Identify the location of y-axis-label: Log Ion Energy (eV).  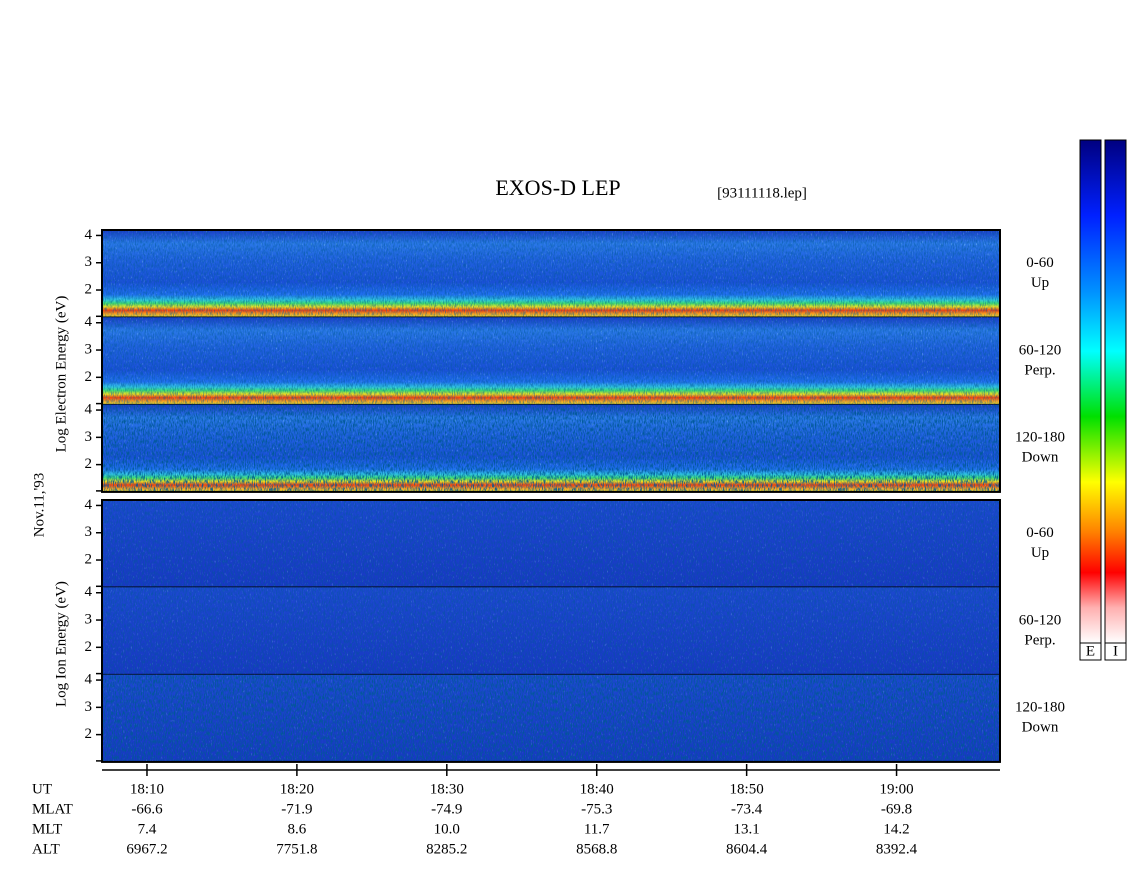
(61, 644).